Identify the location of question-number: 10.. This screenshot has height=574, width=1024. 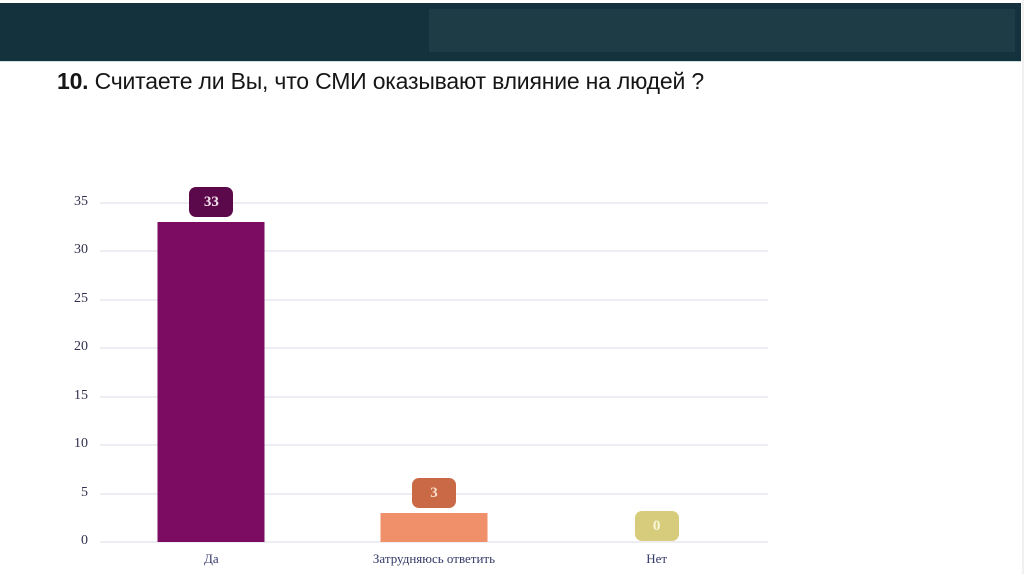
(73, 81).